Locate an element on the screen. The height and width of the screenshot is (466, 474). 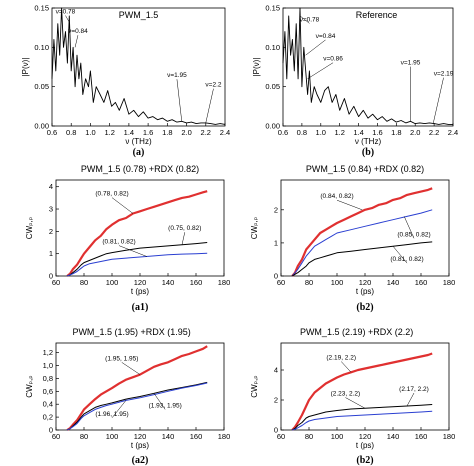
chart-title: PWM_1.5 (0.78) +RDX (0.82) is located at coordinates (140, 169).